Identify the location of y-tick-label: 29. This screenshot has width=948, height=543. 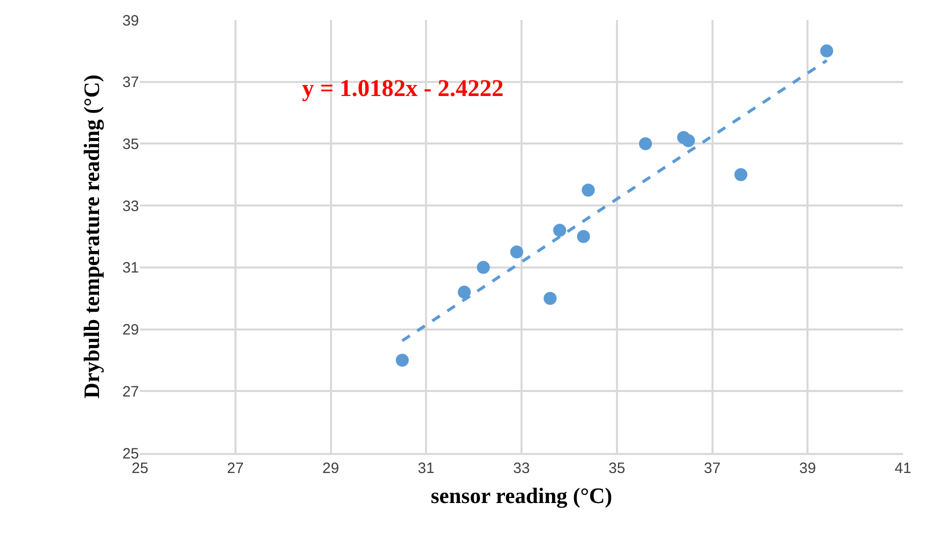
(130, 330).